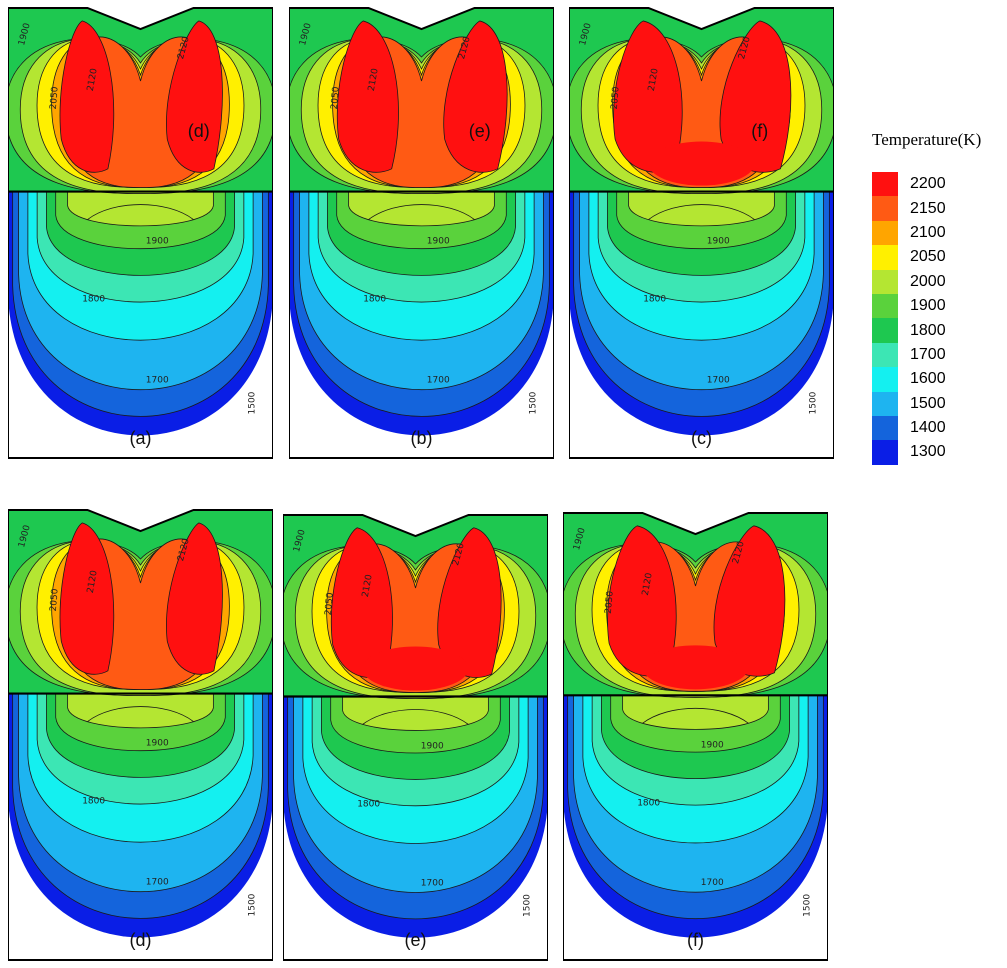 This screenshot has width=1007, height=968. I want to click on legend-item: 2100, so click(937, 233).